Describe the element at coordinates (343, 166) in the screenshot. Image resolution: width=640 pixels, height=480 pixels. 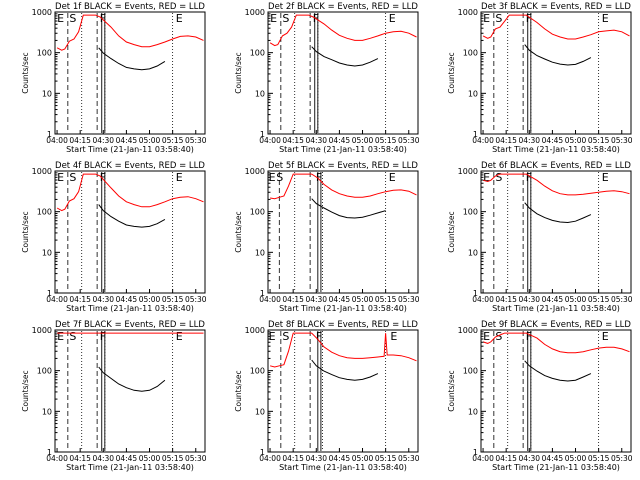
I see `panel-title: Det 5f BLACK = Events, RED = LLD` at that location.